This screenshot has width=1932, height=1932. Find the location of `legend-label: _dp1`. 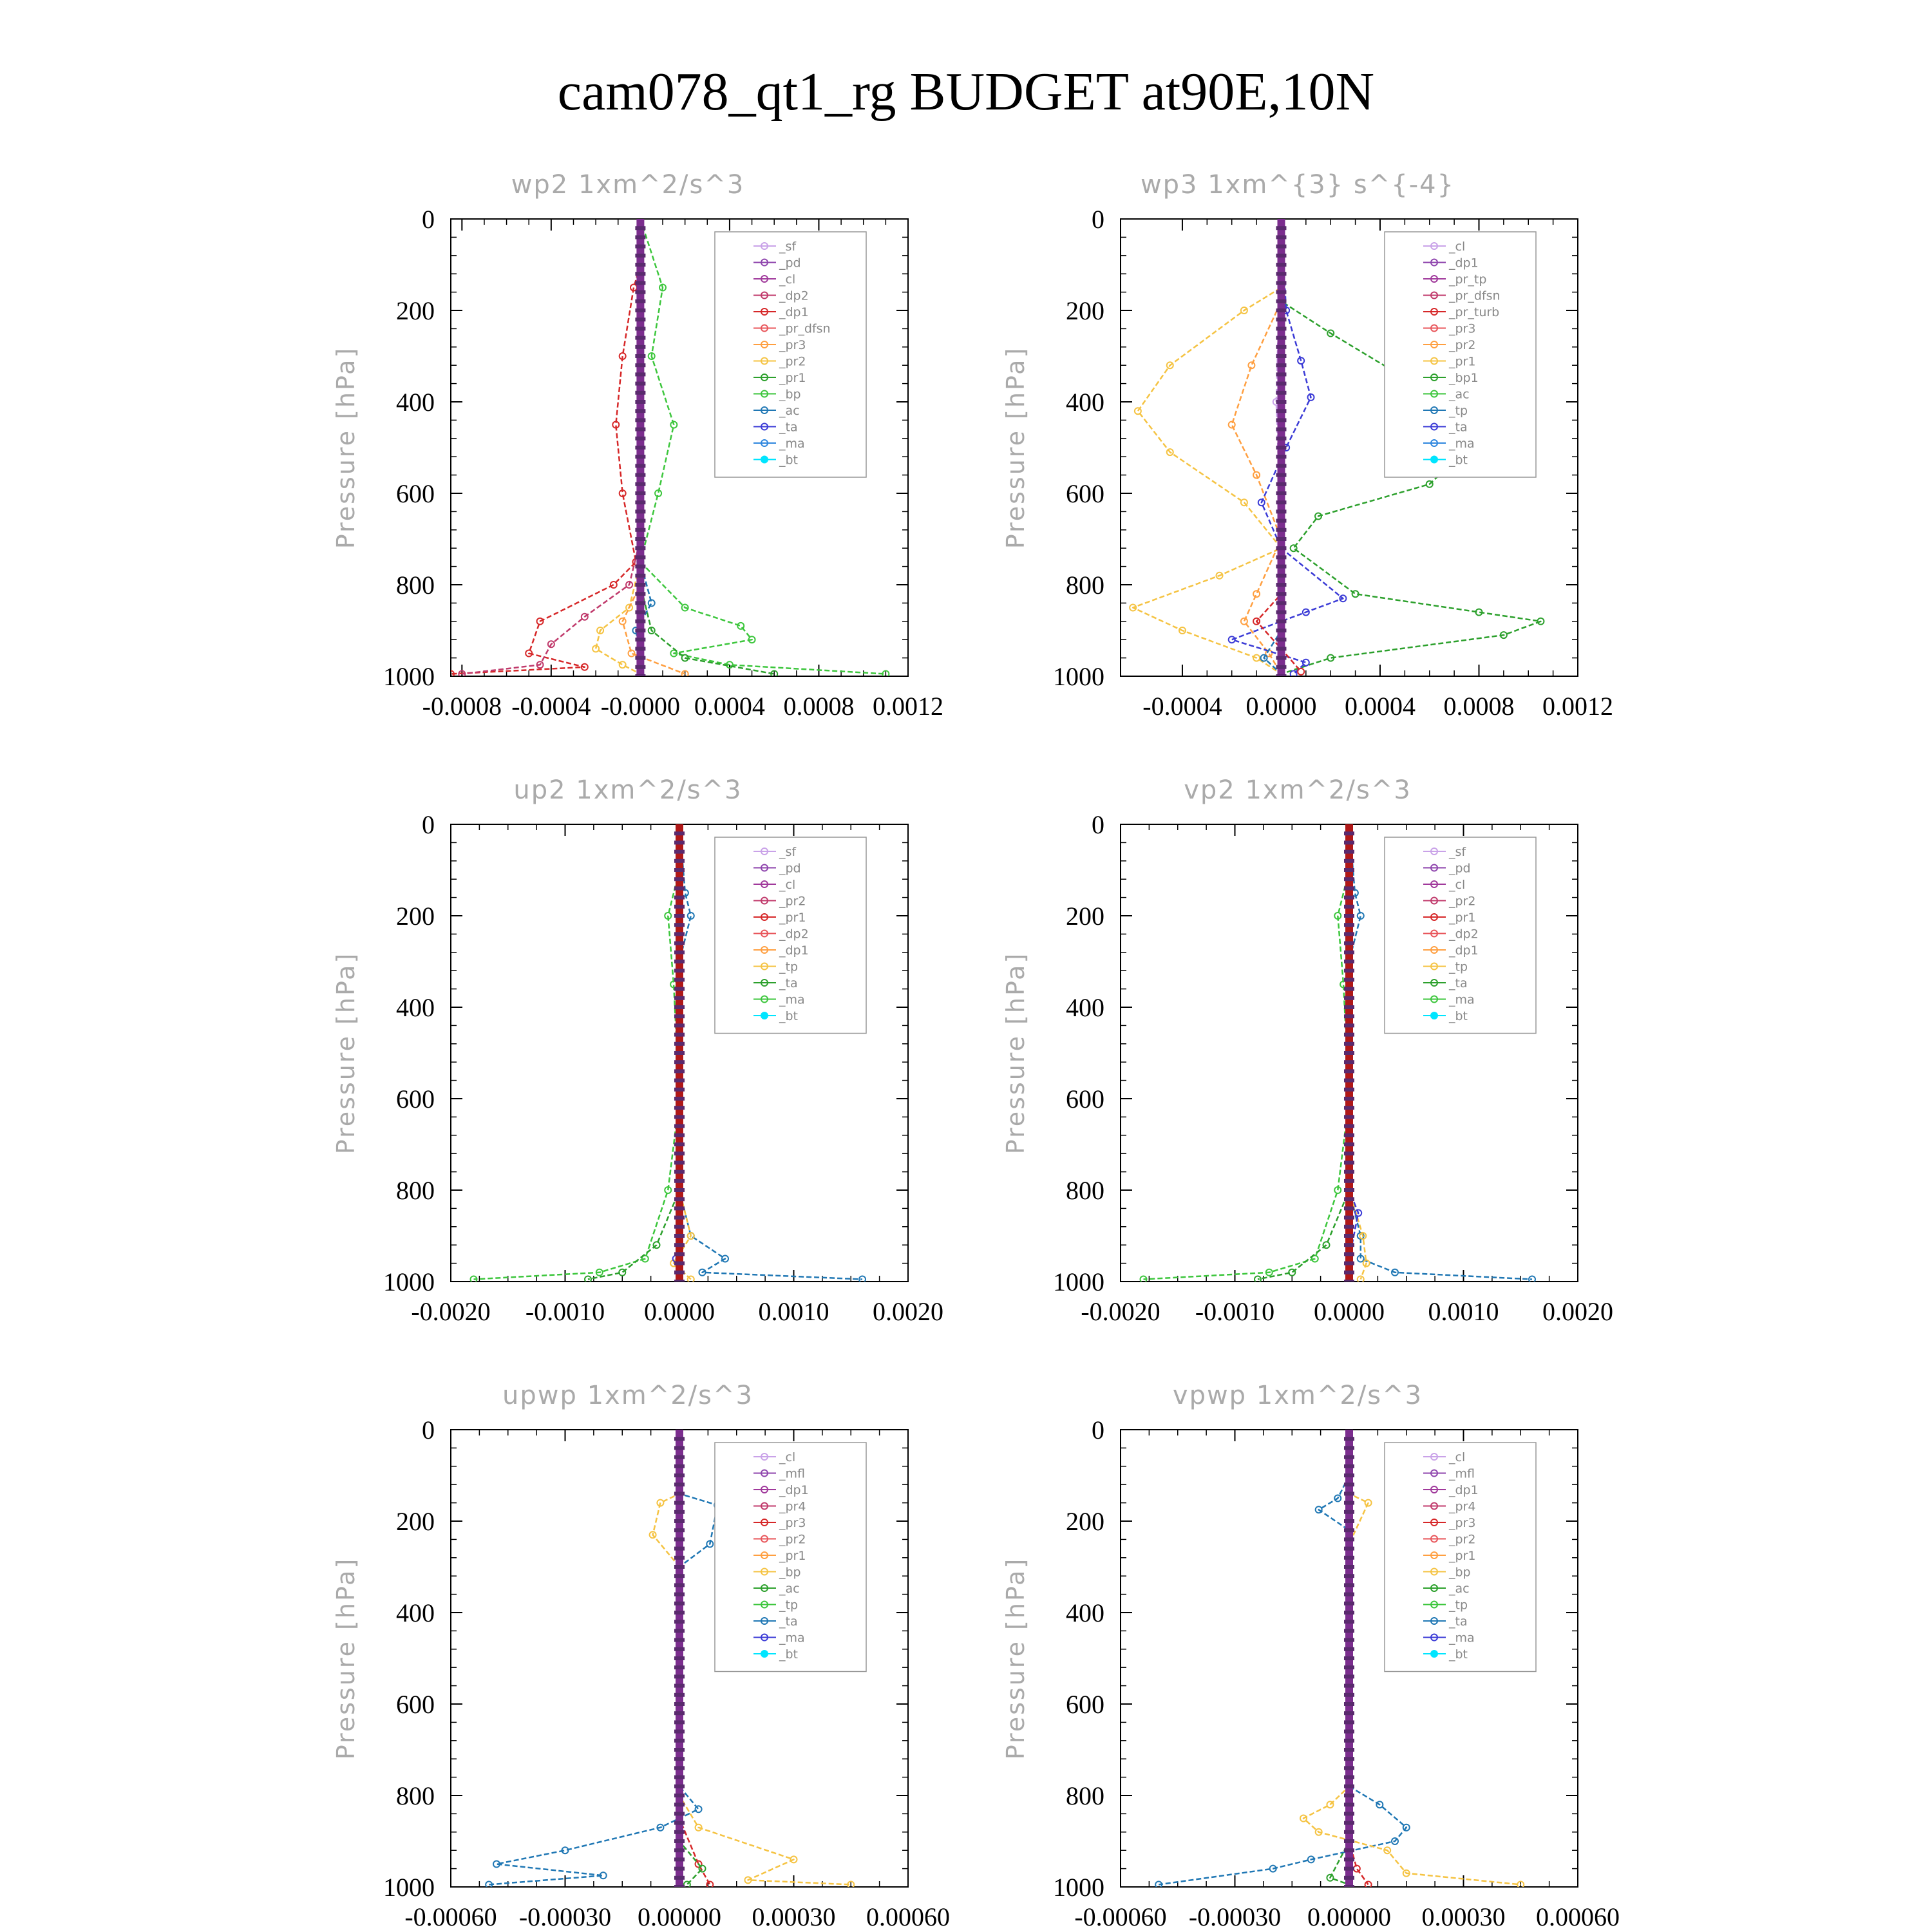

legend-label: _dp1 is located at coordinates (1463, 263).